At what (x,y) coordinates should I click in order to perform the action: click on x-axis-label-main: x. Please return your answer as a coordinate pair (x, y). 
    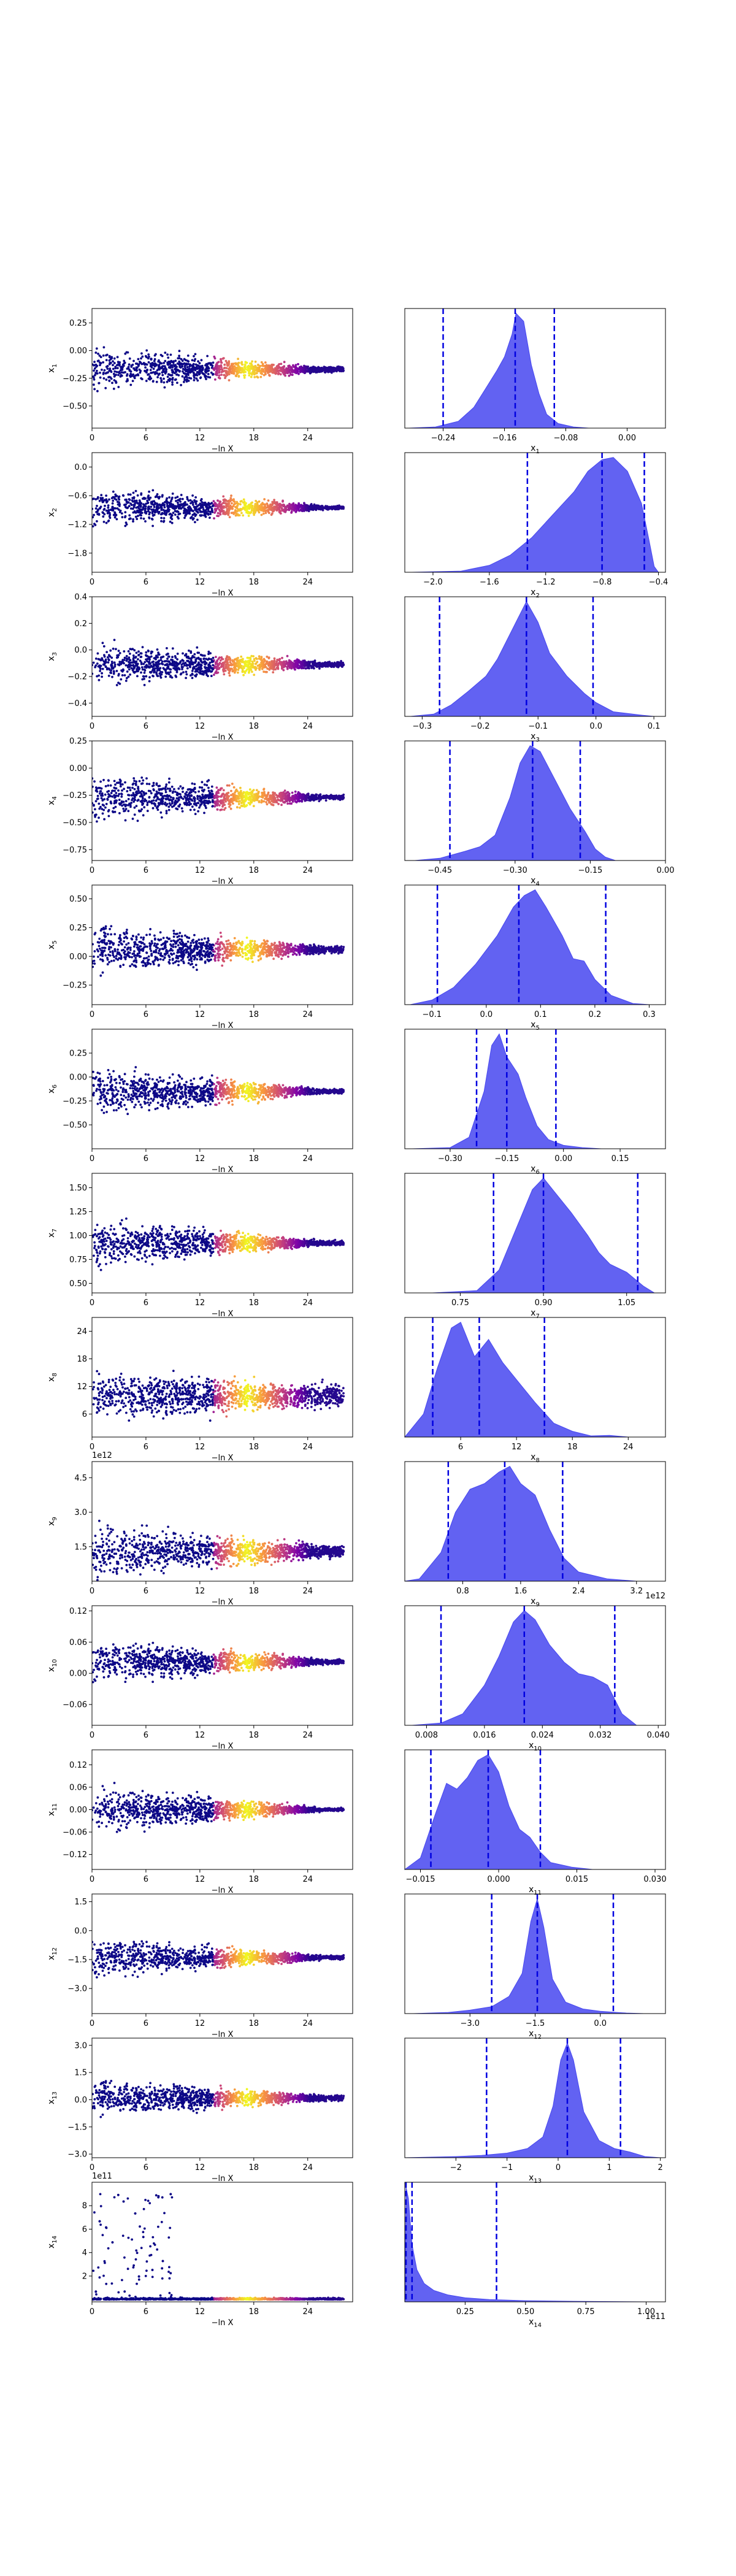
    Looking at the image, I should click on (533, 448).